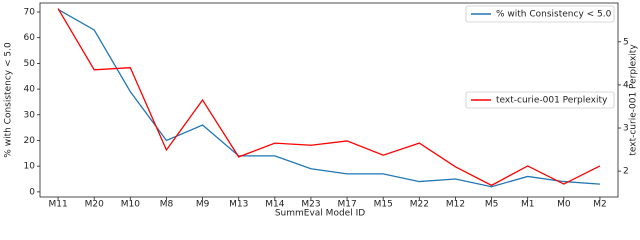  I want to click on y-tick-label: 50, so click(30, 64).